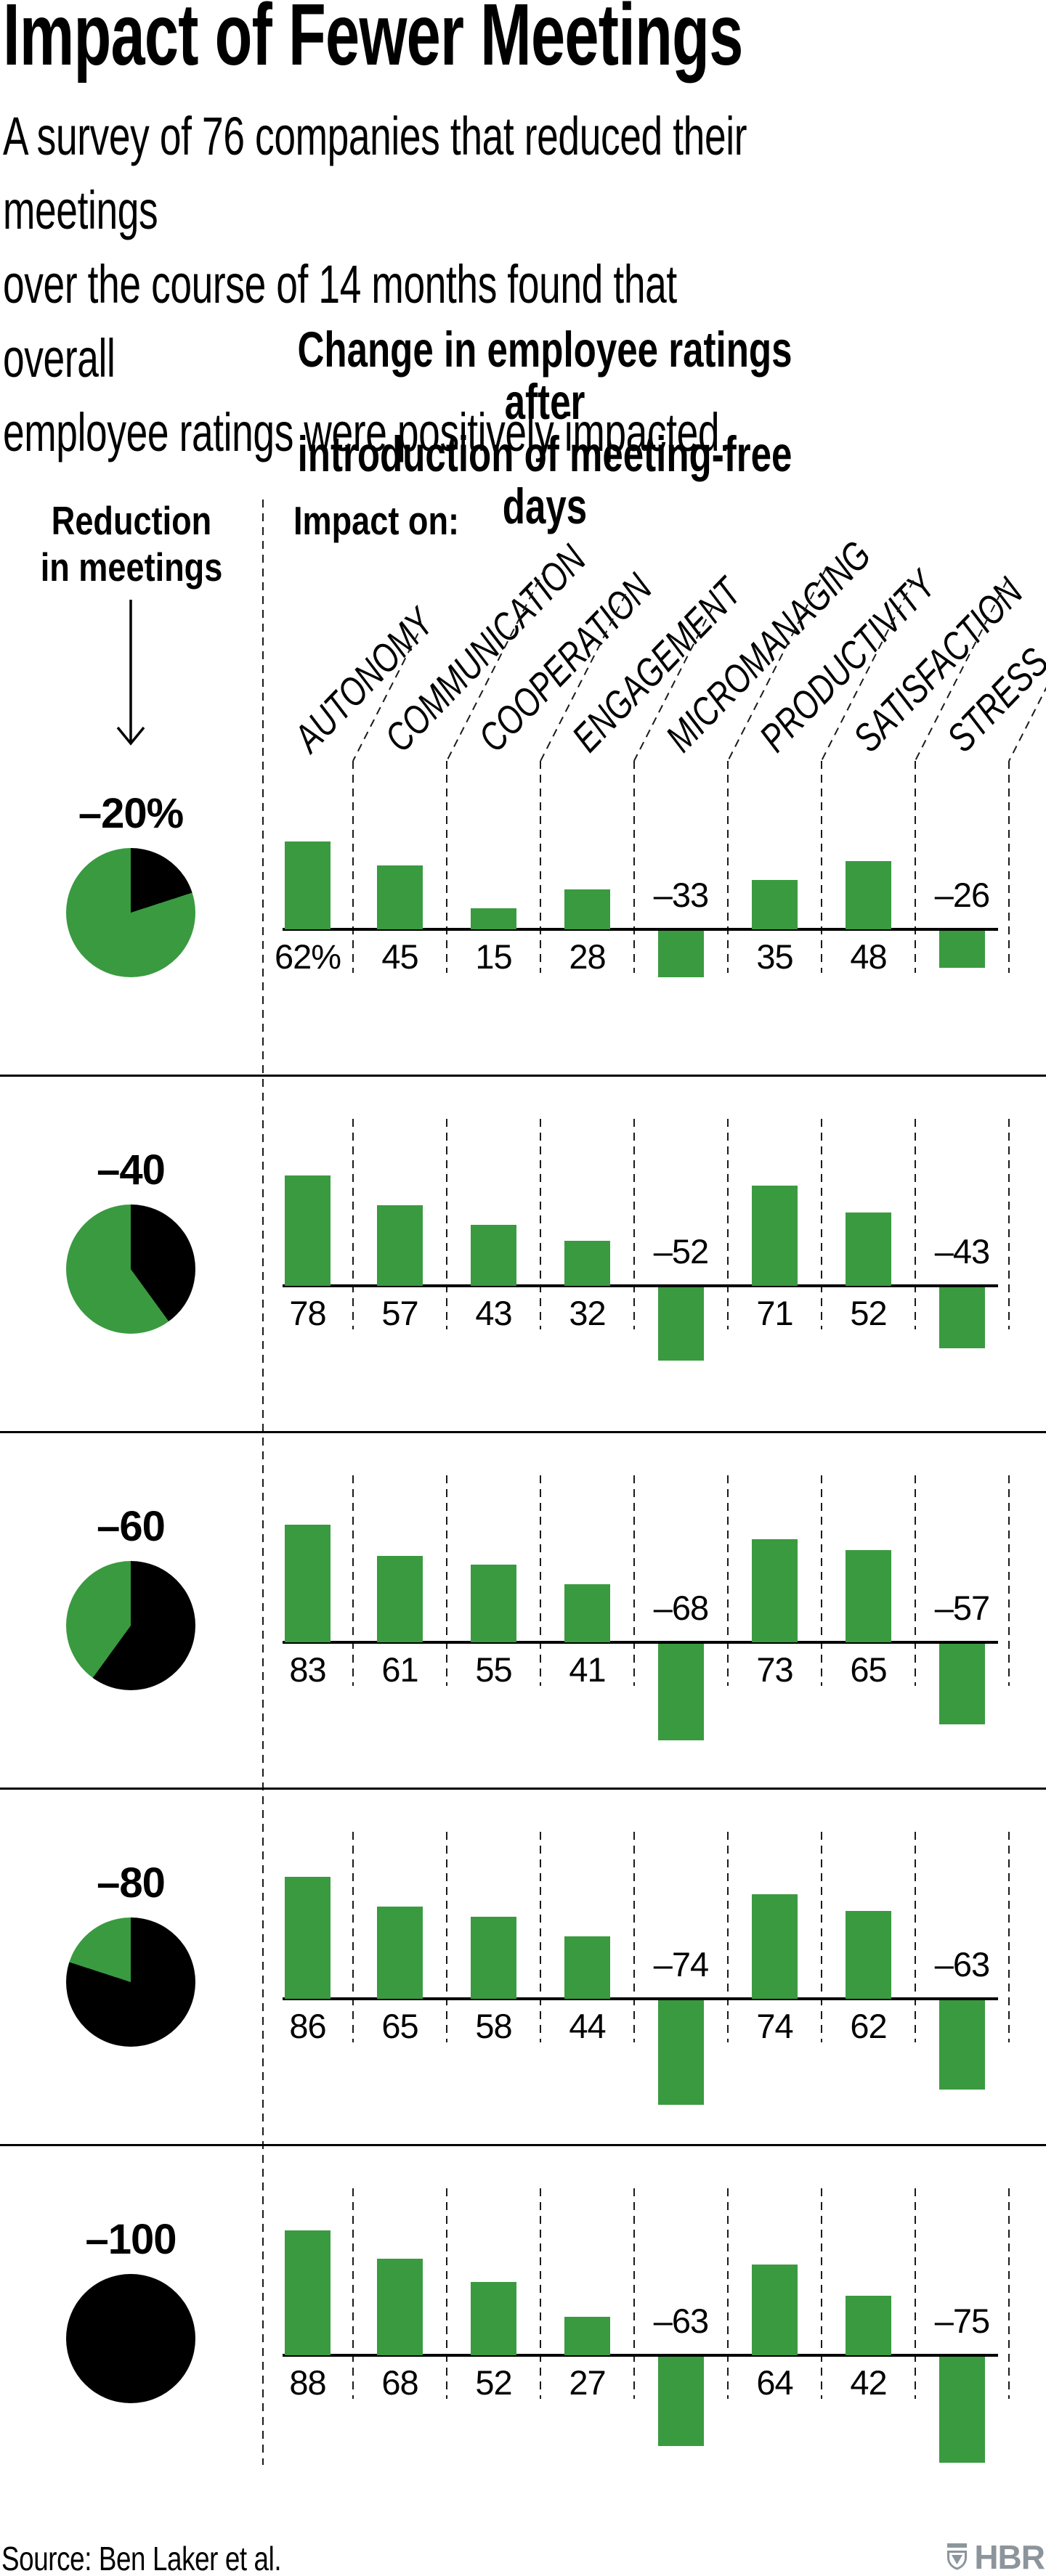  I want to click on bar-value-label: –33, so click(681, 895).